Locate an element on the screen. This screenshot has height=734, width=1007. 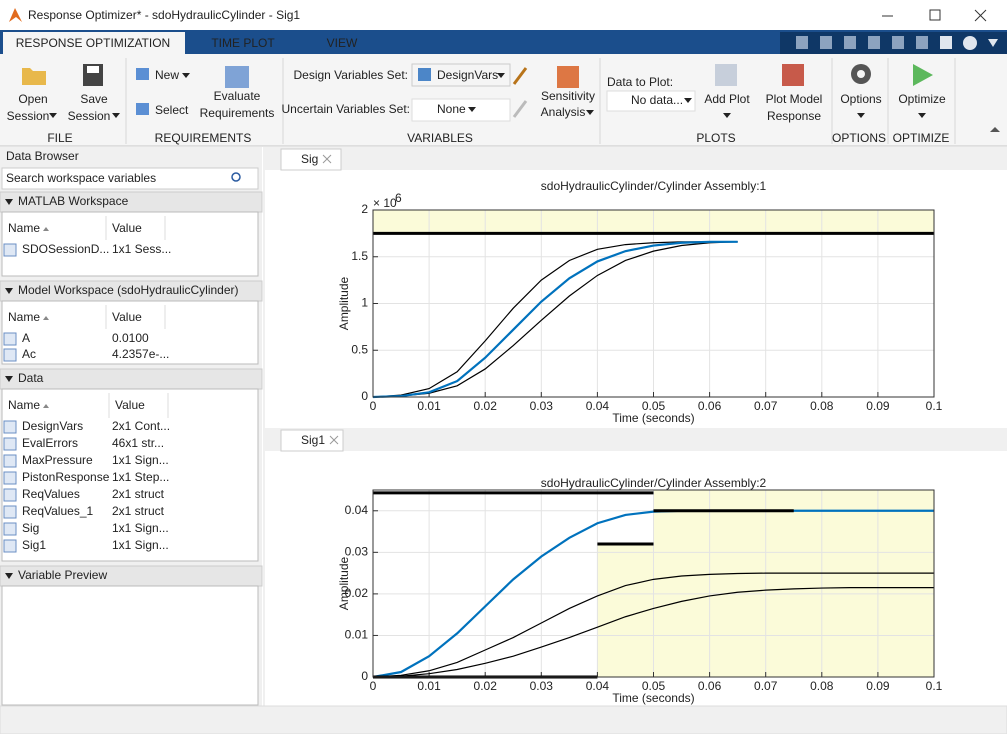
y-axis-label: Amplitude is located at coordinates (344, 304).